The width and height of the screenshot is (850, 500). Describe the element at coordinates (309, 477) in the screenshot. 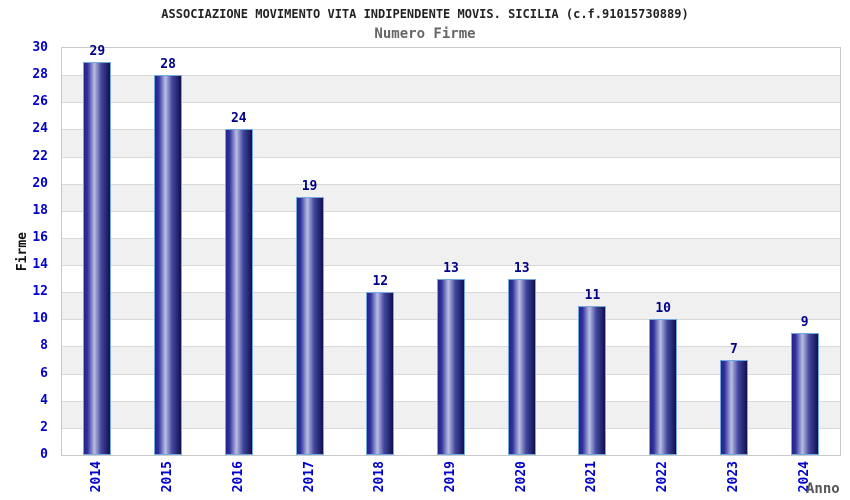

I see `x-tick-label: 2017` at that location.